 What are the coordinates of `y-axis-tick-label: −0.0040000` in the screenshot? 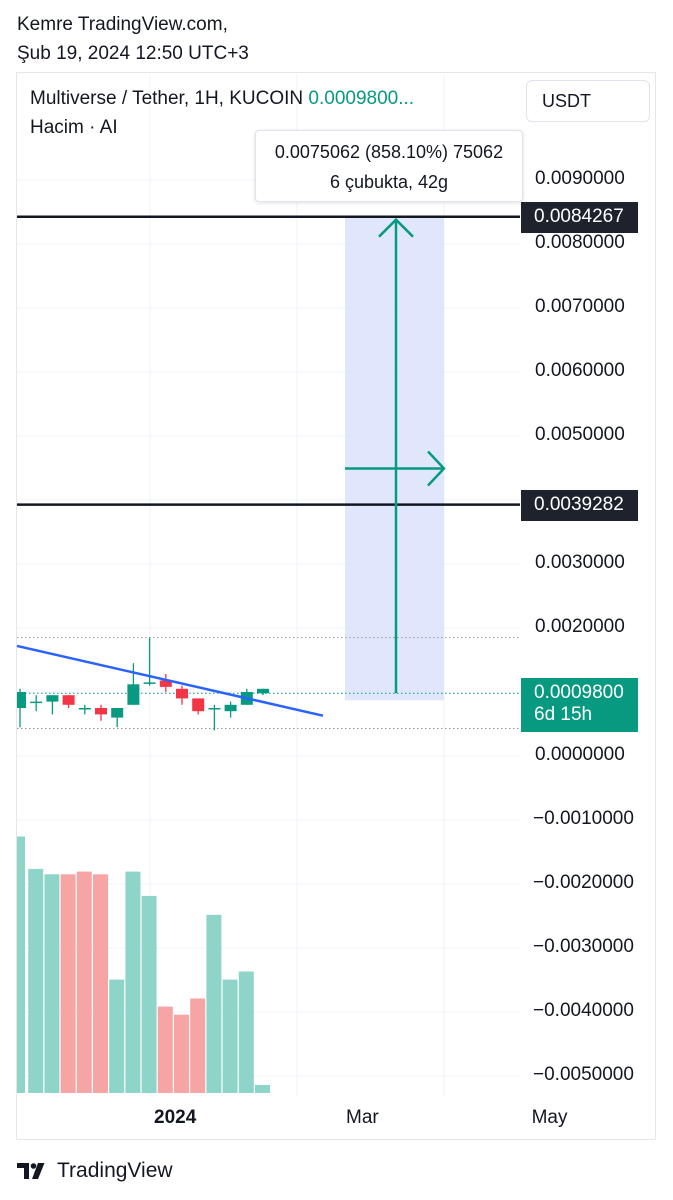 It's located at (583, 1010).